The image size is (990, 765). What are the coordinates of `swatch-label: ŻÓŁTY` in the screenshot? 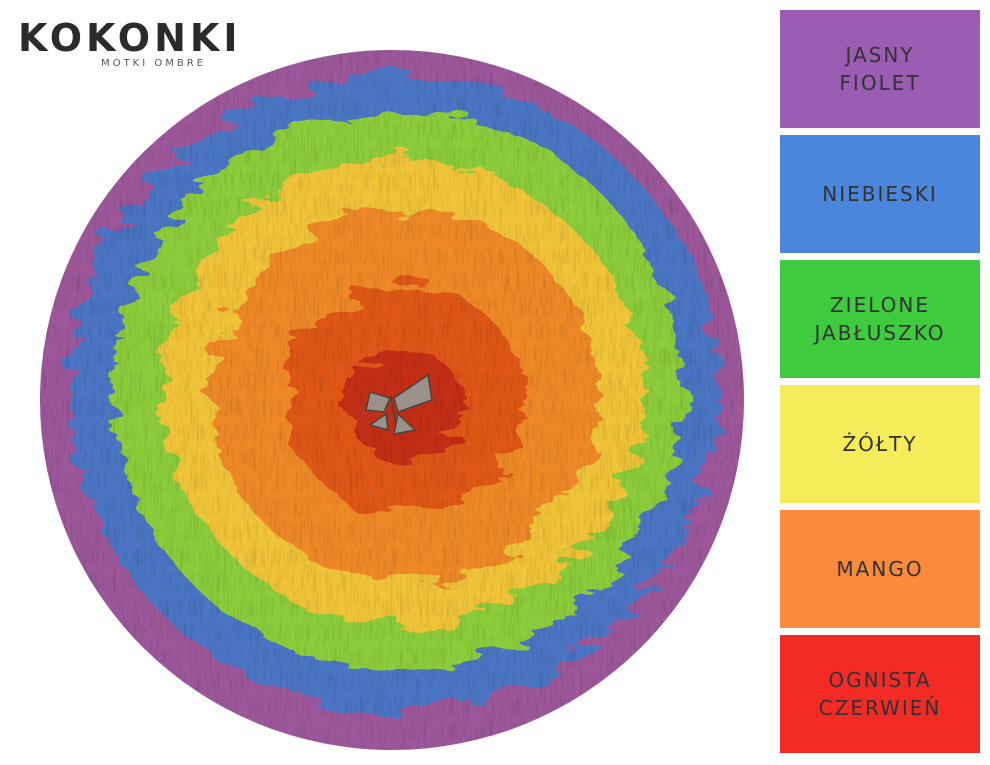 It's located at (880, 444).